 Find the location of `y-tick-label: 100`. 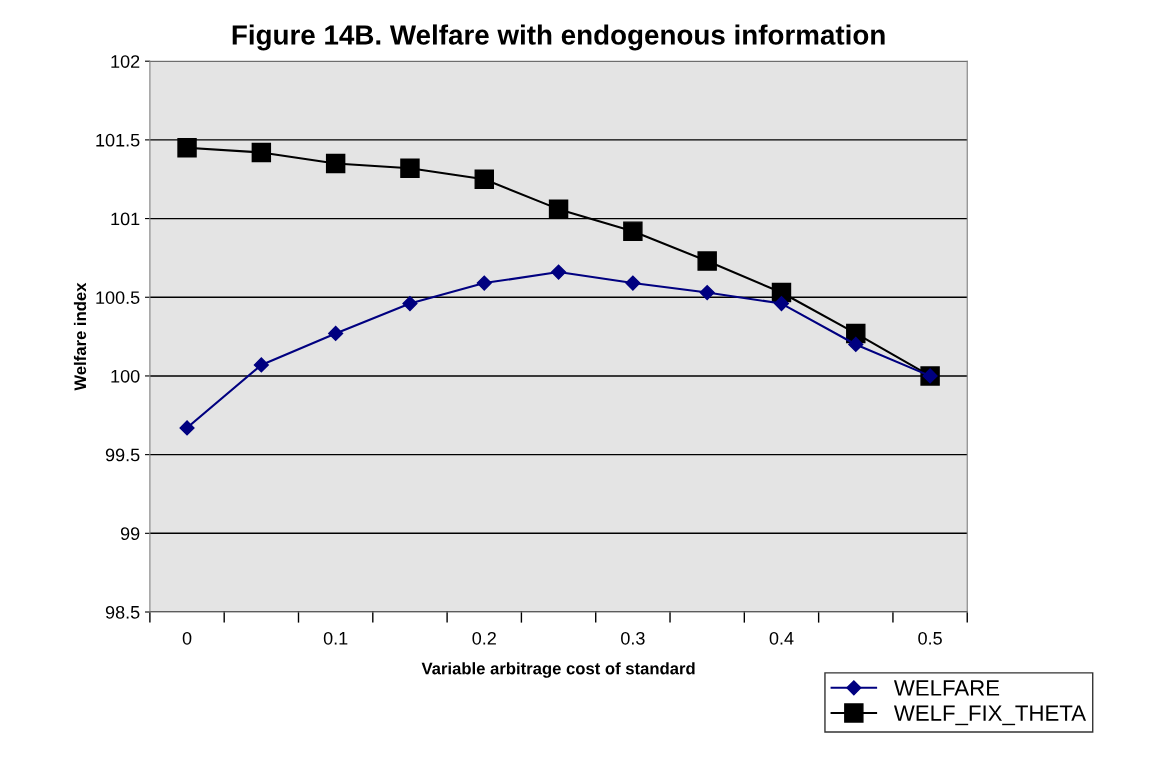

y-tick-label: 100 is located at coordinates (125, 376).